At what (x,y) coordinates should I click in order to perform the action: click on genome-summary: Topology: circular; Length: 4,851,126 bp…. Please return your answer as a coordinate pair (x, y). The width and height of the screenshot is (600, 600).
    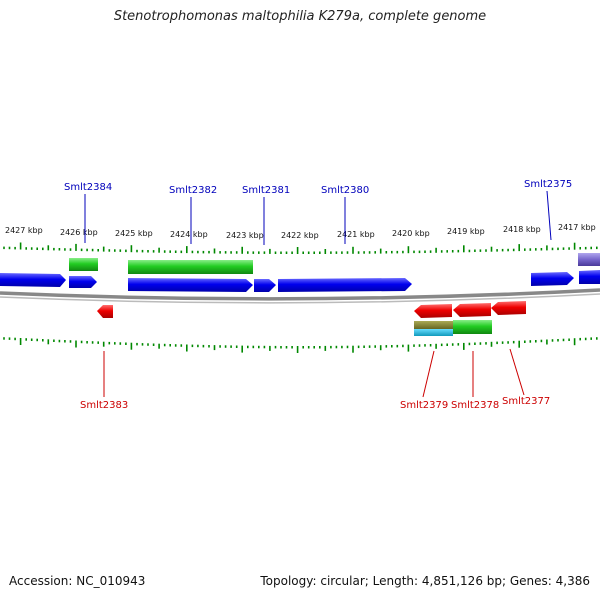
    Looking at the image, I should click on (425, 581).